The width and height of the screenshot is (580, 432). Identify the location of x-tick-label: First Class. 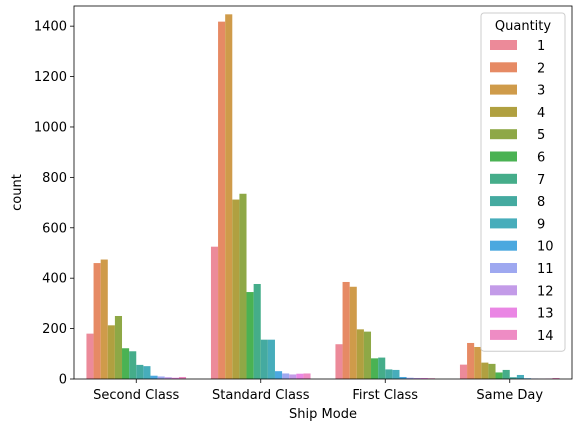
(385, 395).